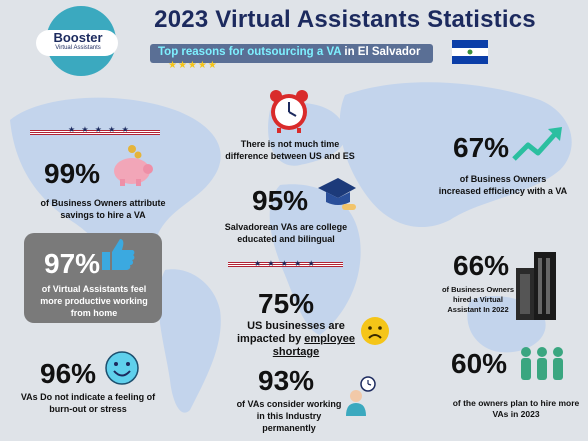 The height and width of the screenshot is (441, 588). Describe the element at coordinates (78, 37) in the screenshot. I see `logo-name: Booster` at that location.